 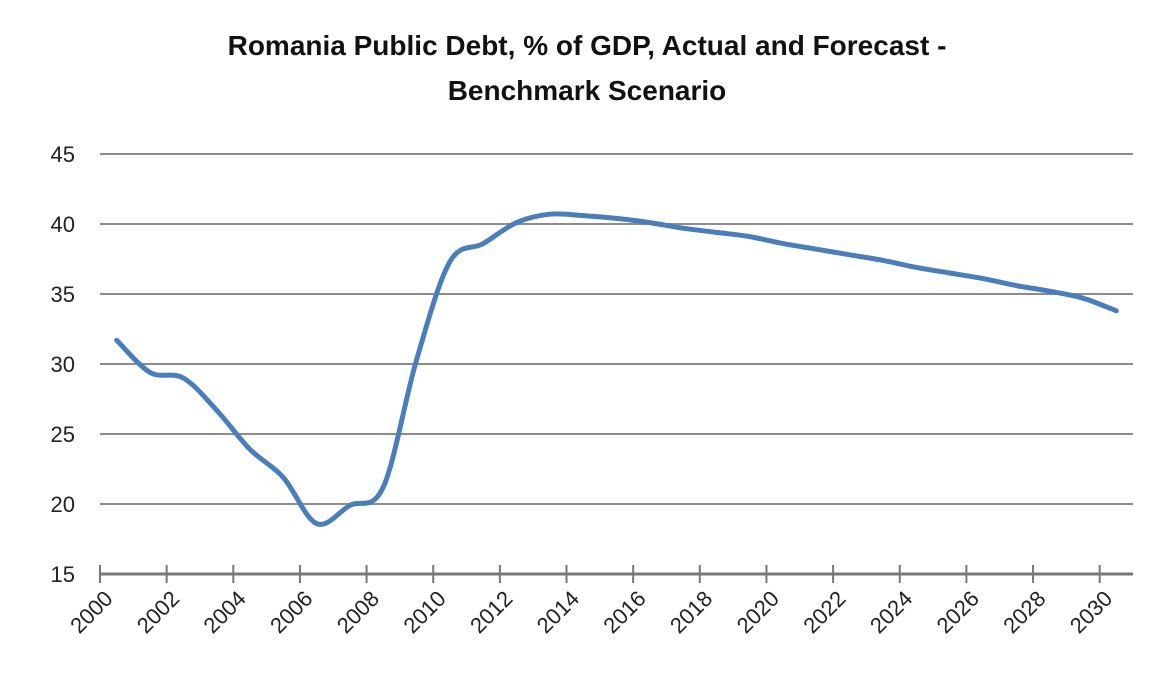 I want to click on x-tick-label: 2004, so click(x=225, y=612).